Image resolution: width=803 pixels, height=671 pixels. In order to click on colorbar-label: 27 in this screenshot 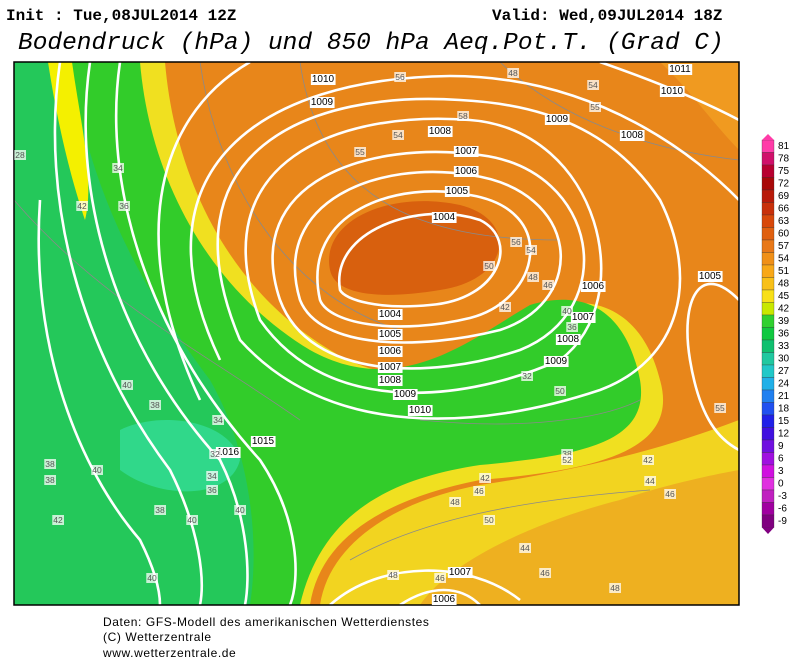, I will do `click(784, 371)`.